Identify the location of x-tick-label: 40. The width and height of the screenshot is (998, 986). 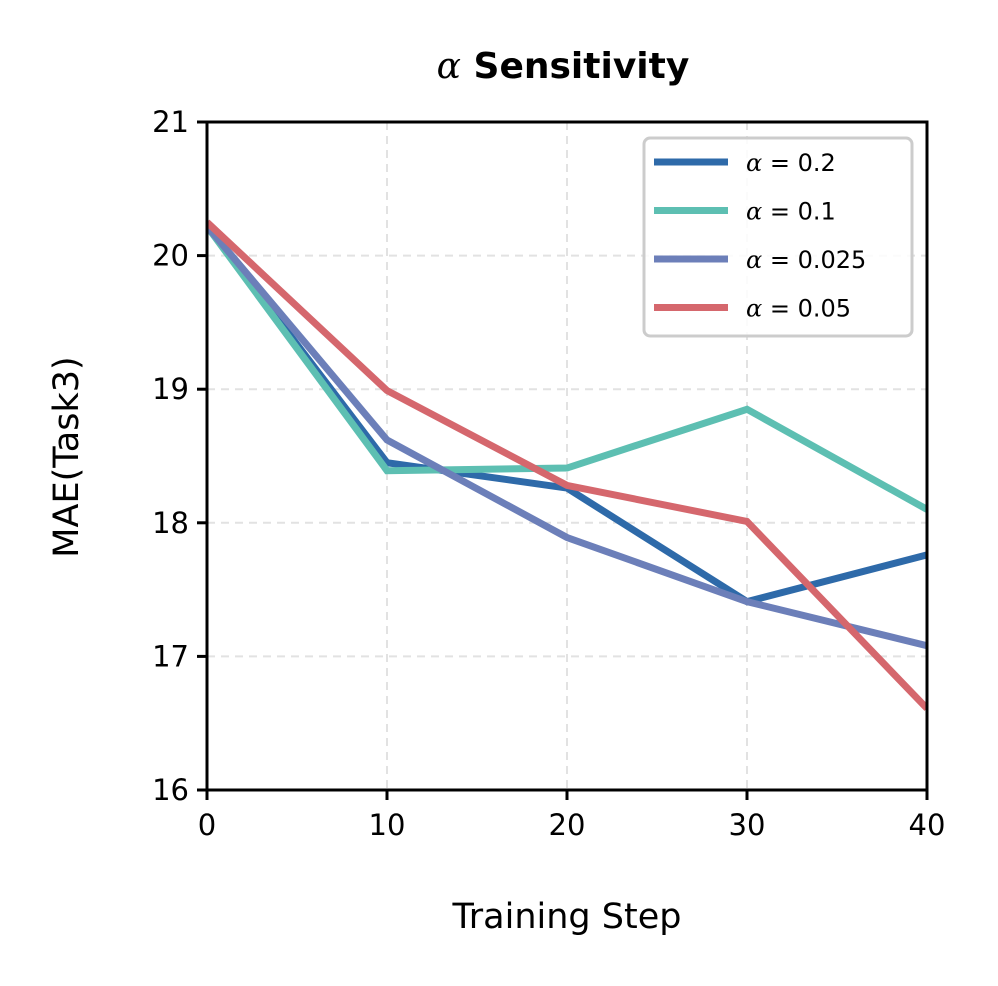
(927, 825).